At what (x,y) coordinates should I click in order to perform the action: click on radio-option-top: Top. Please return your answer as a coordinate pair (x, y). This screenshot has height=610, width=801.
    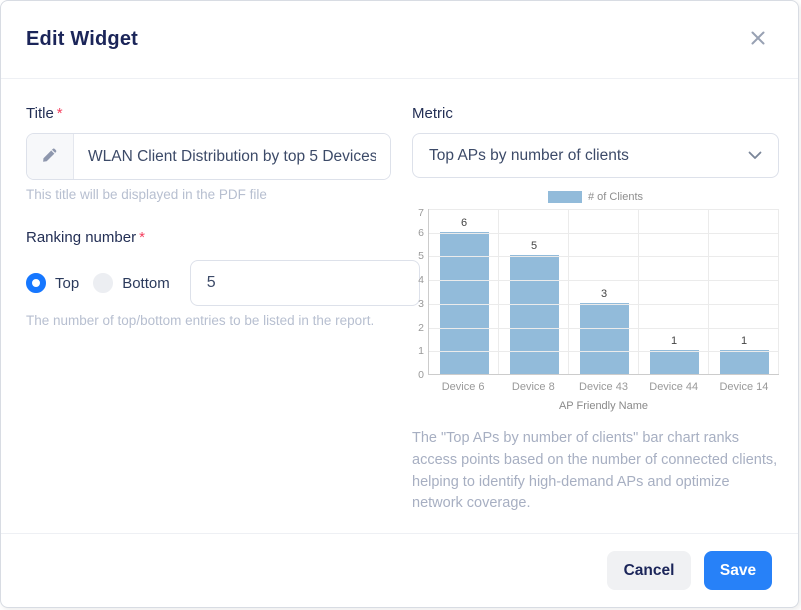
    Looking at the image, I should click on (59, 283).